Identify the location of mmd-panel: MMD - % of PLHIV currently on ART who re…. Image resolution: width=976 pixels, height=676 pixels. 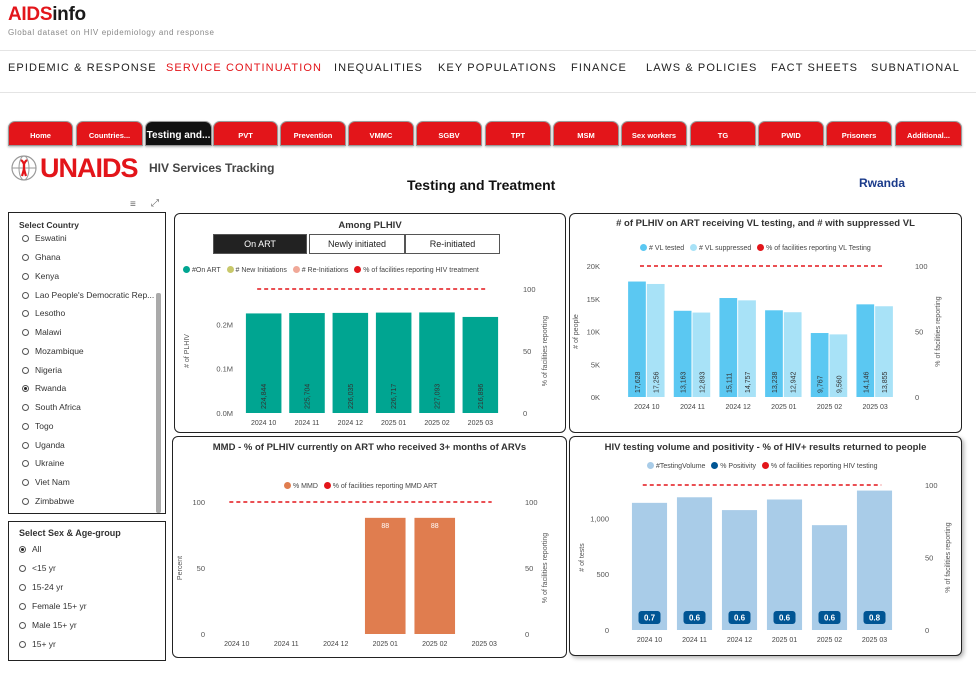
(369, 547).